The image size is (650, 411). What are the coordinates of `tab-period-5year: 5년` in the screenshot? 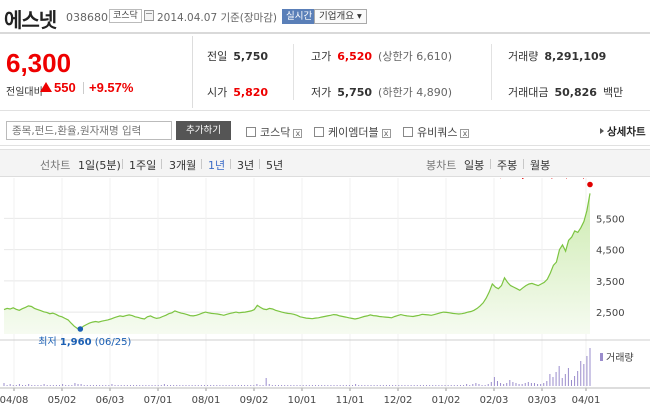 It's located at (275, 165).